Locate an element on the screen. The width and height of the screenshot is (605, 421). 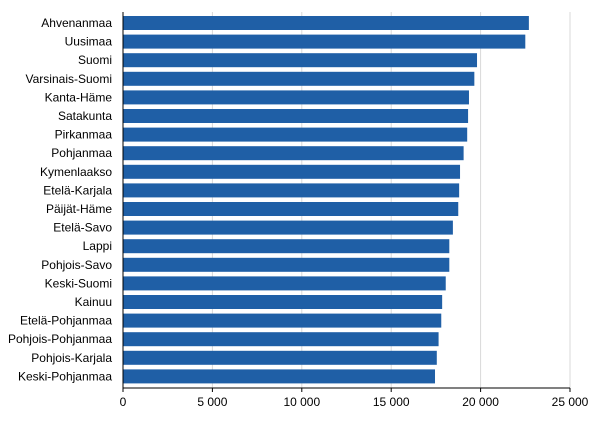
category-label: Varsinais-Suomi is located at coordinates (69, 79).